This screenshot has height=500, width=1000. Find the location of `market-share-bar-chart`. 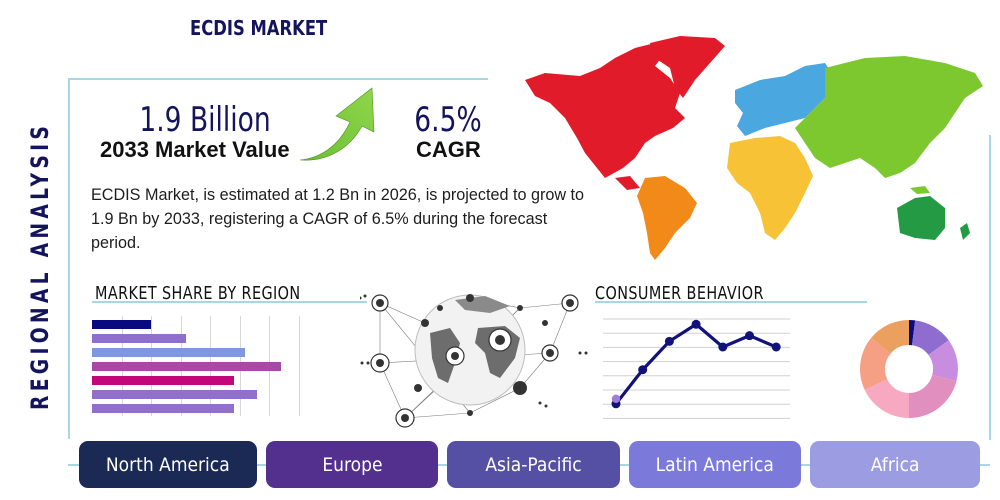

market-share-bar-chart is located at coordinates (197, 366).